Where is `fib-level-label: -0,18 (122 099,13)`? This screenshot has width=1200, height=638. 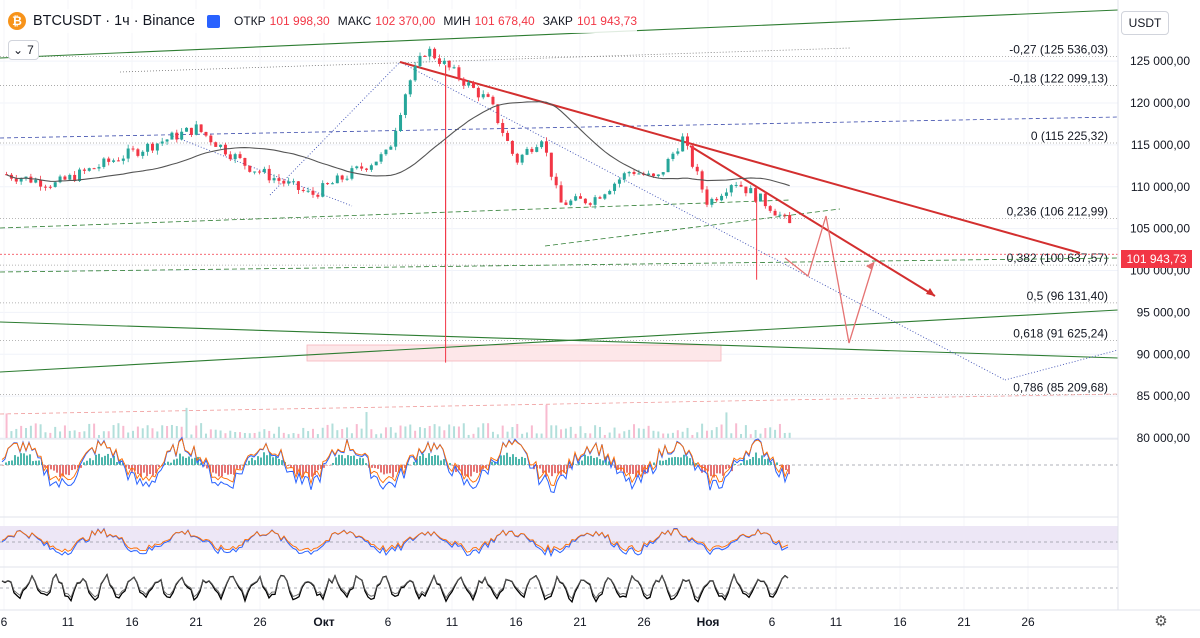 fib-level-label: -0,18 (122 099,13) is located at coordinates (1058, 78).